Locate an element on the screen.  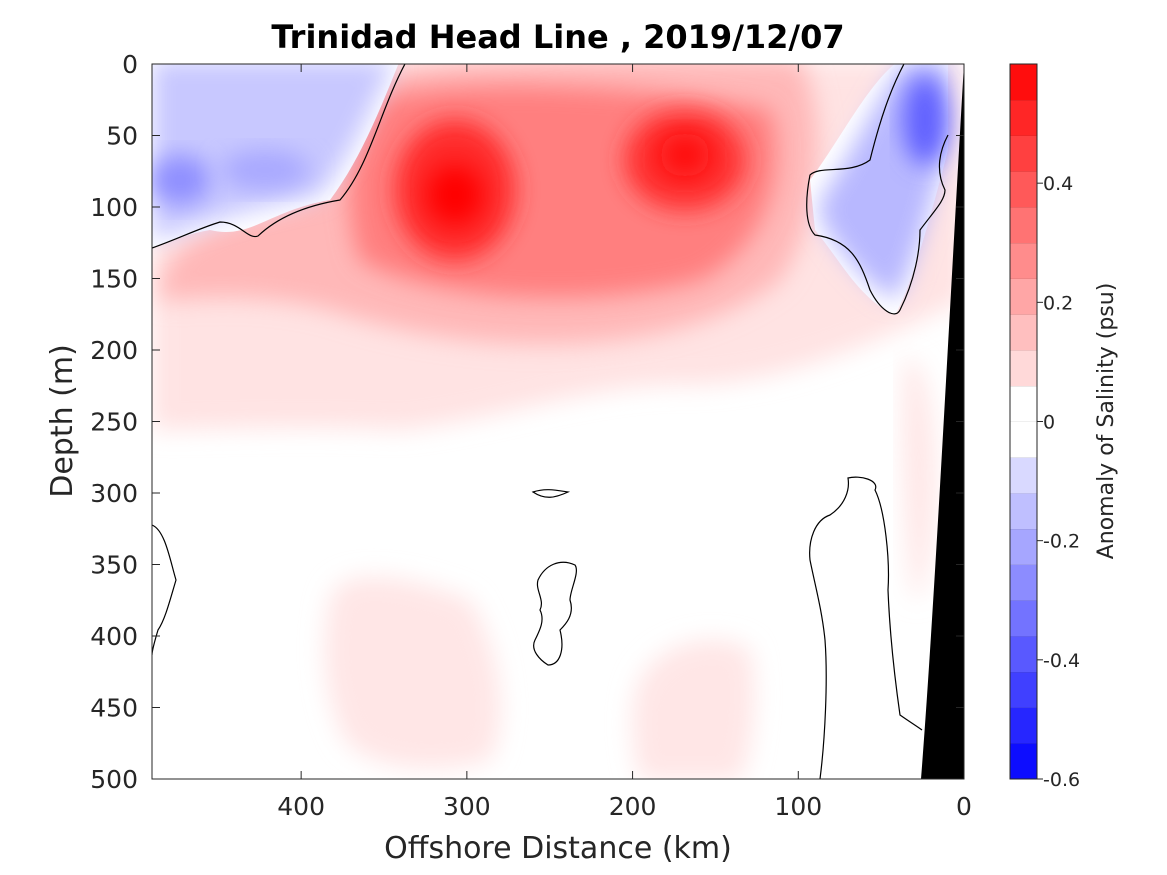
x-tick-label: 200 is located at coordinates (633, 806).